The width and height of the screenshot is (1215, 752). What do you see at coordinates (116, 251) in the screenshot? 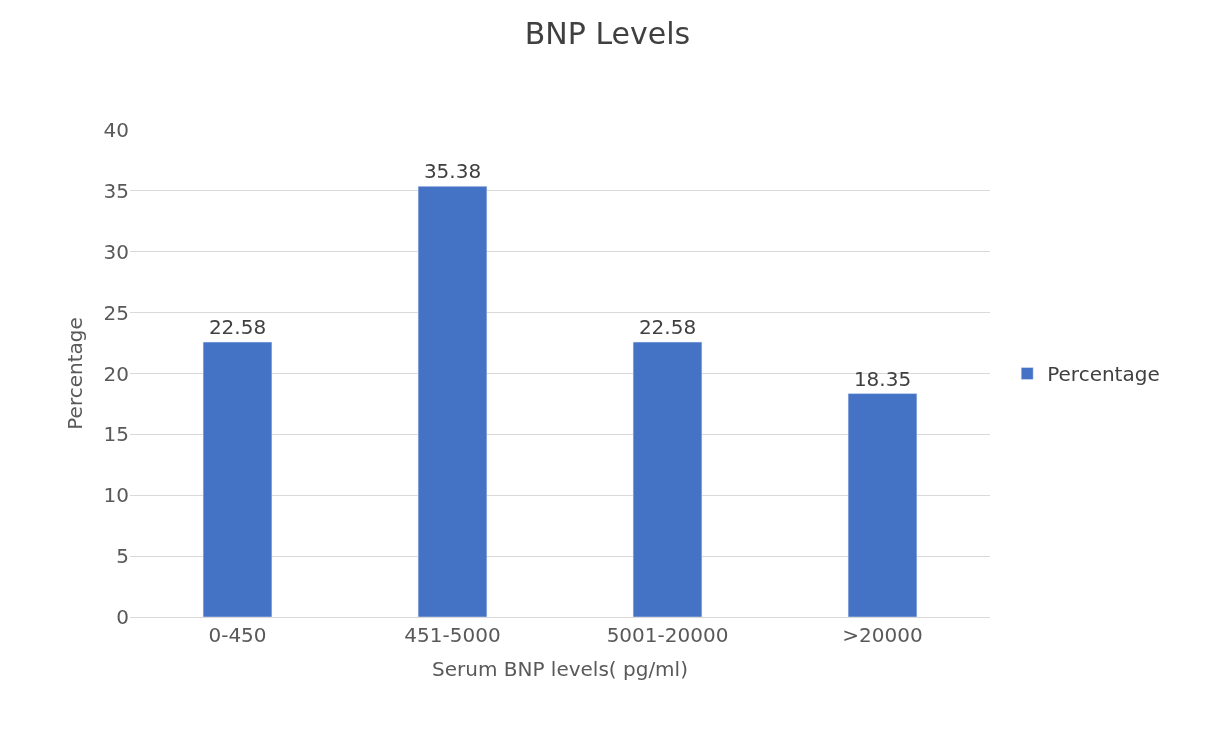
I see `y-tick-label: 30` at bounding box center [116, 251].